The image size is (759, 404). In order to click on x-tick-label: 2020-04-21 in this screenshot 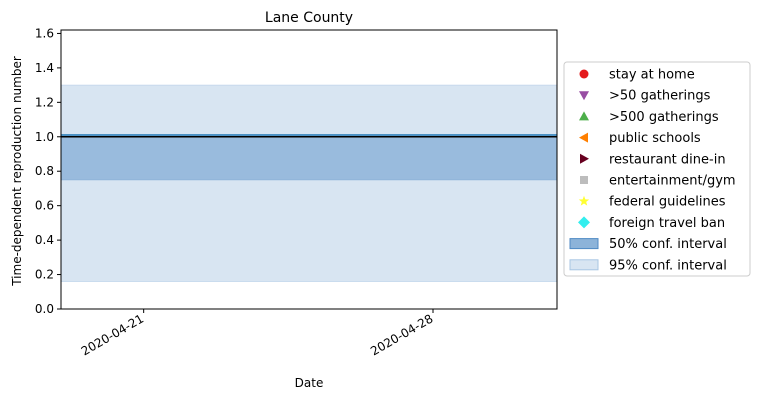, I will do `click(112, 334)`.